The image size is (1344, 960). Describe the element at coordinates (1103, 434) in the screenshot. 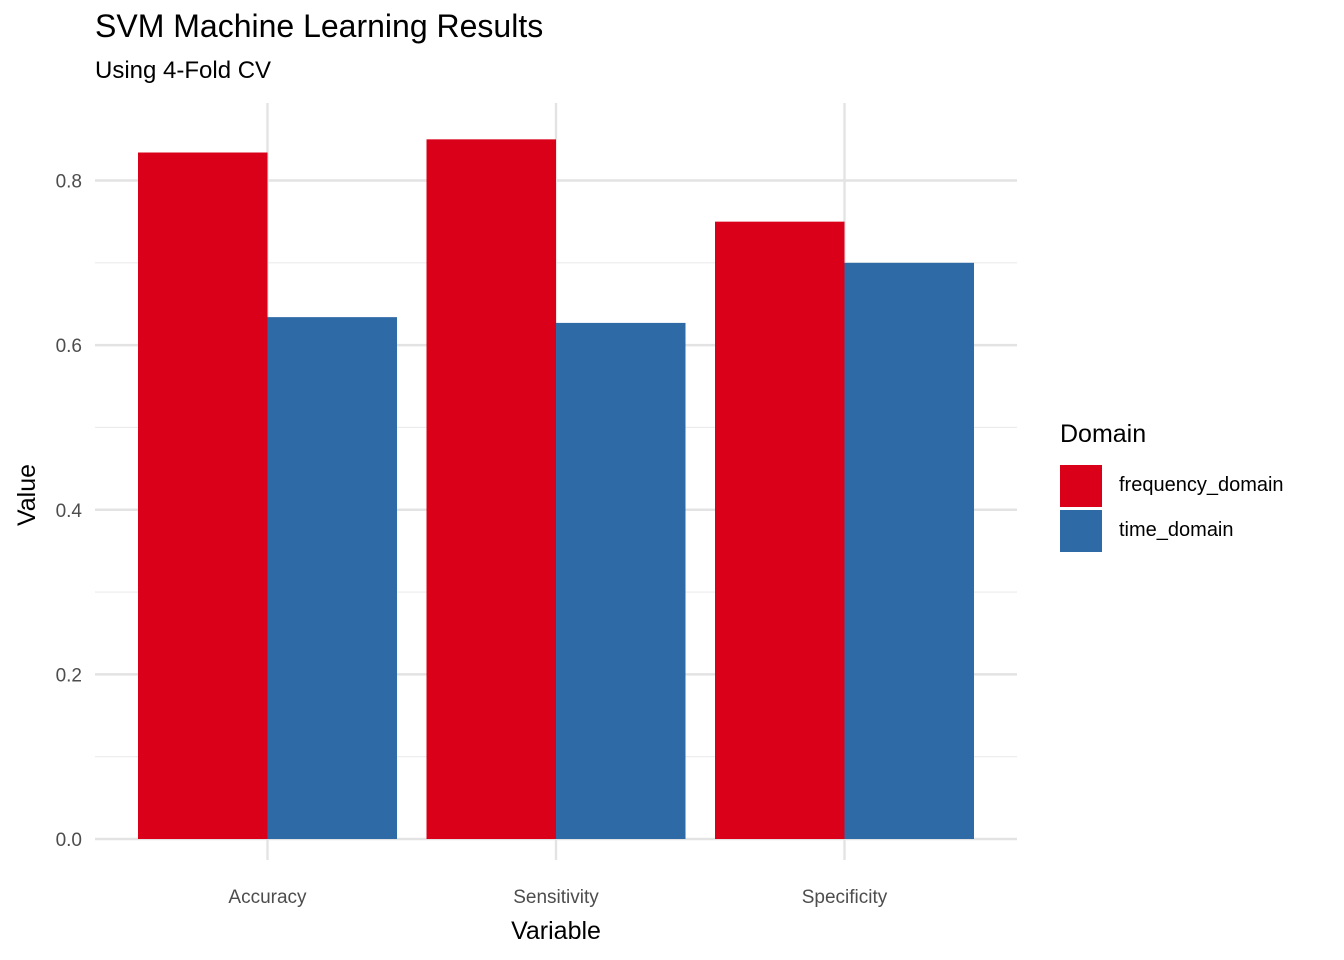

I see `legend-title: Domain` at that location.